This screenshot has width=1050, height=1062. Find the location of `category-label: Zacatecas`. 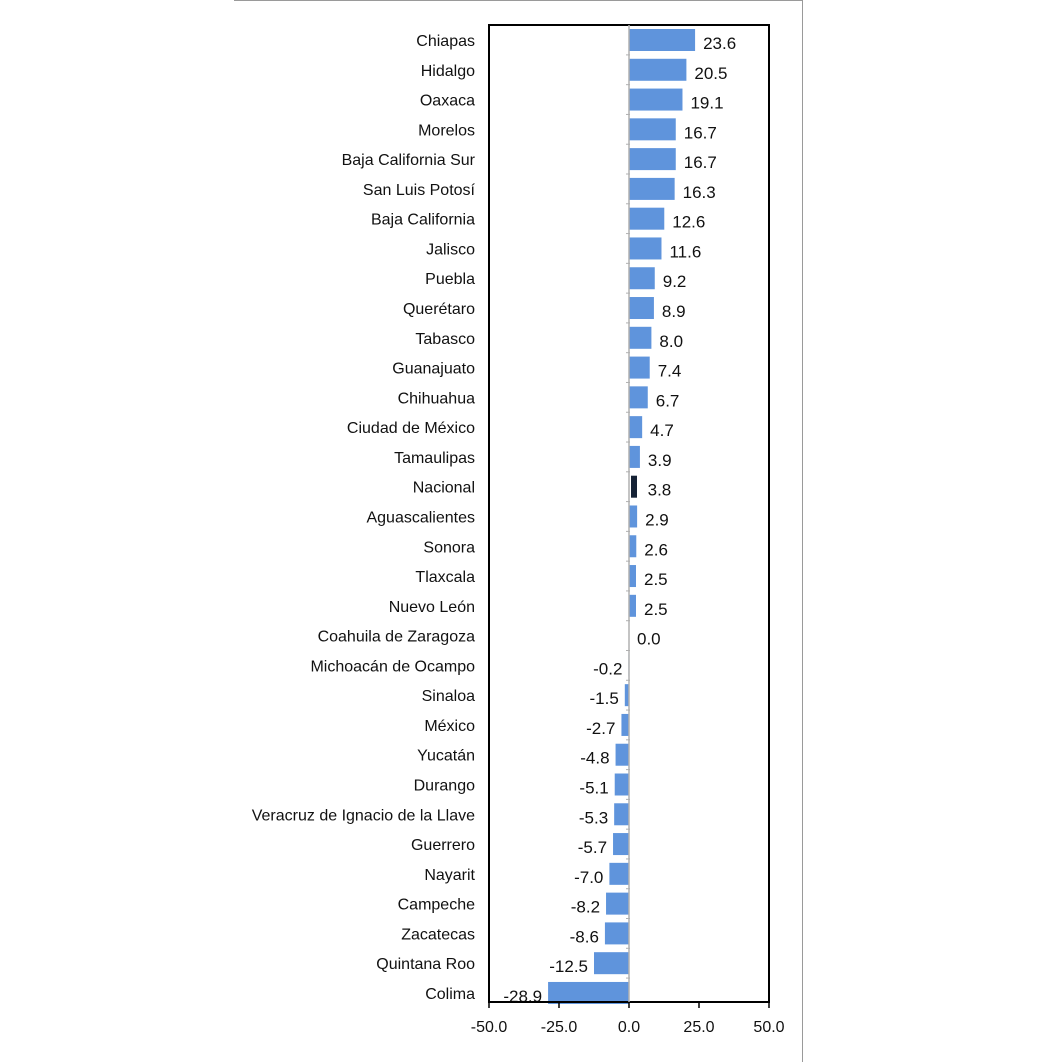

category-label: Zacatecas is located at coordinates (438, 934).